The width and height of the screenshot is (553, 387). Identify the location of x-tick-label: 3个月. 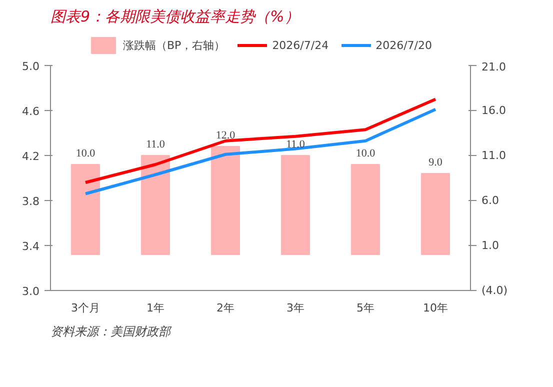
(85, 308).